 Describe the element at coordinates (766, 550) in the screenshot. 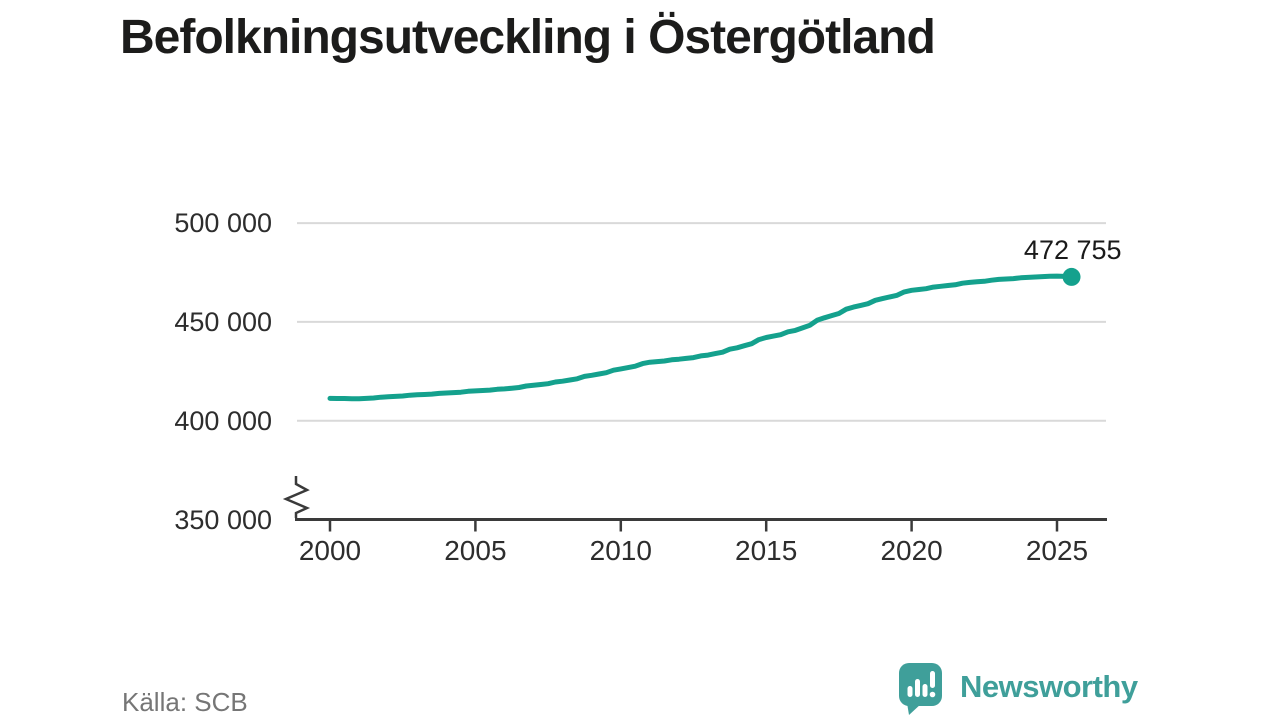

I see `x-tick-label: 2015` at that location.